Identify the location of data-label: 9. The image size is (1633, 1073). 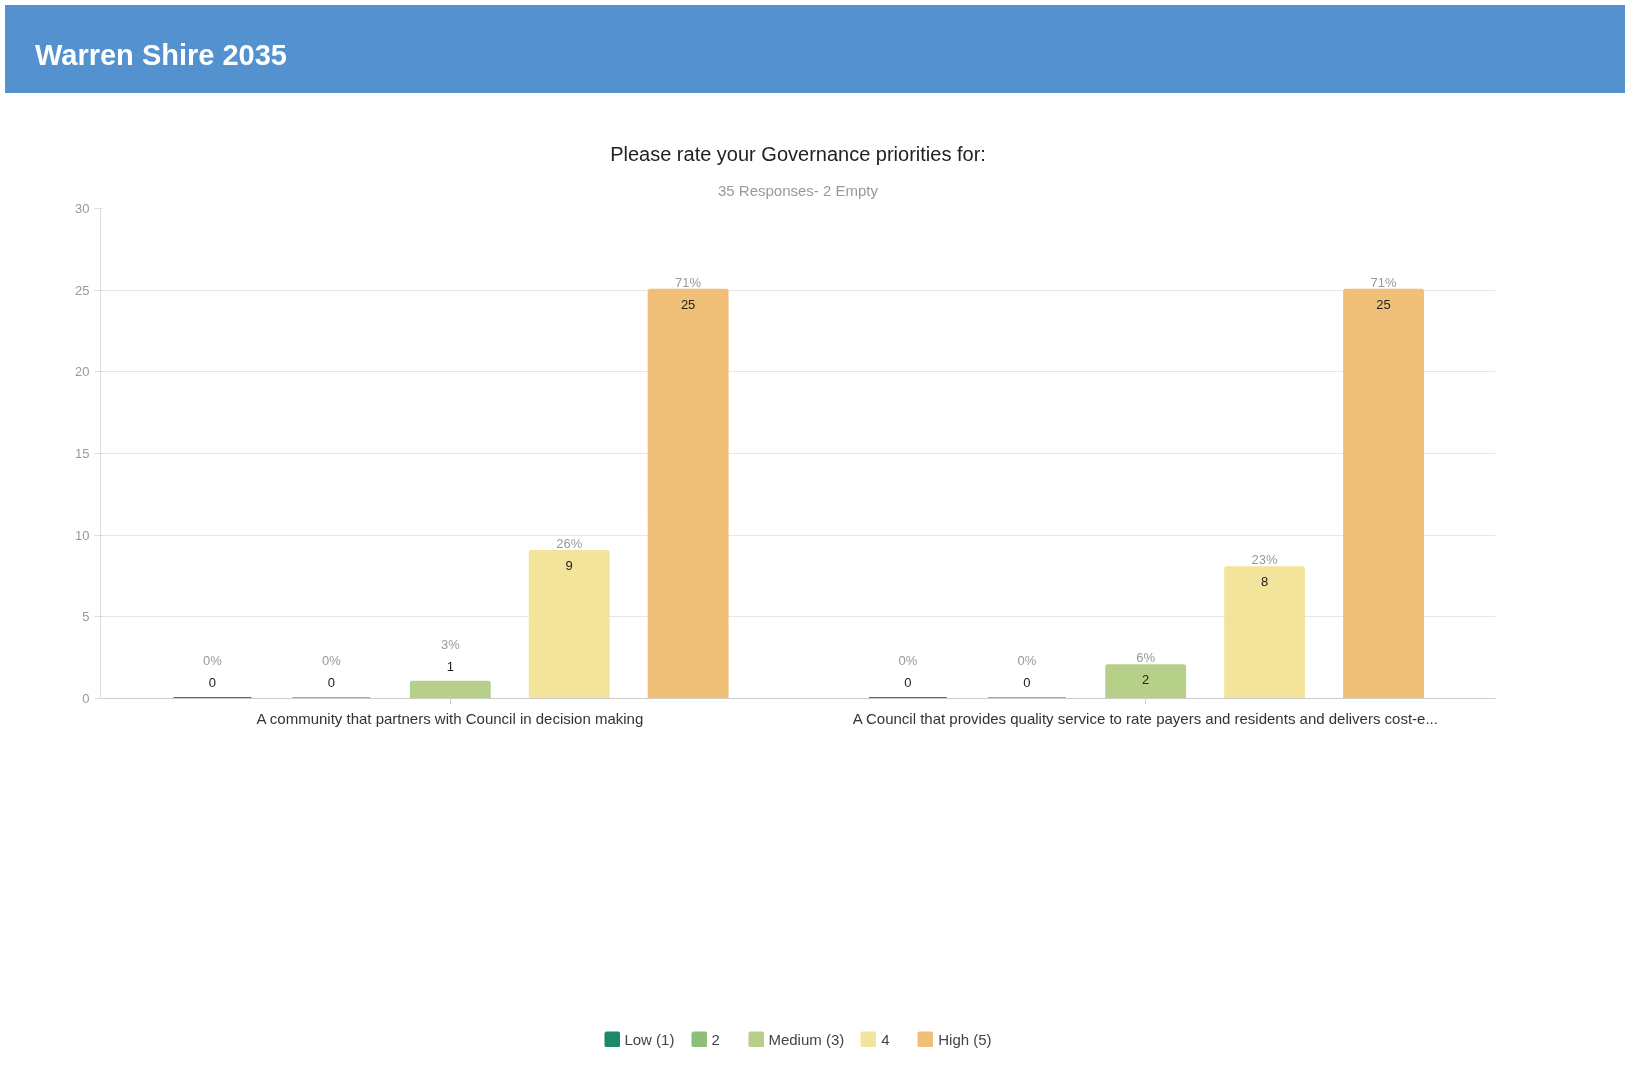
(569, 565).